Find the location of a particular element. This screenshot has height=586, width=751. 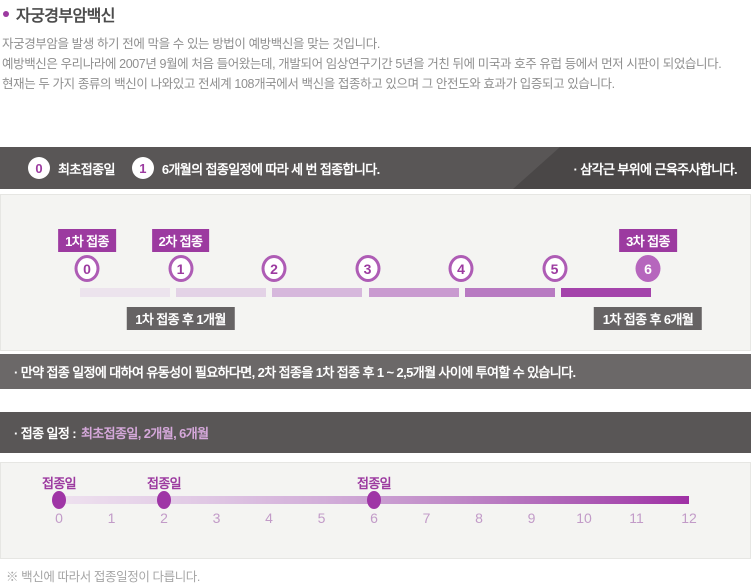

month-tick: 8 is located at coordinates (479, 518).